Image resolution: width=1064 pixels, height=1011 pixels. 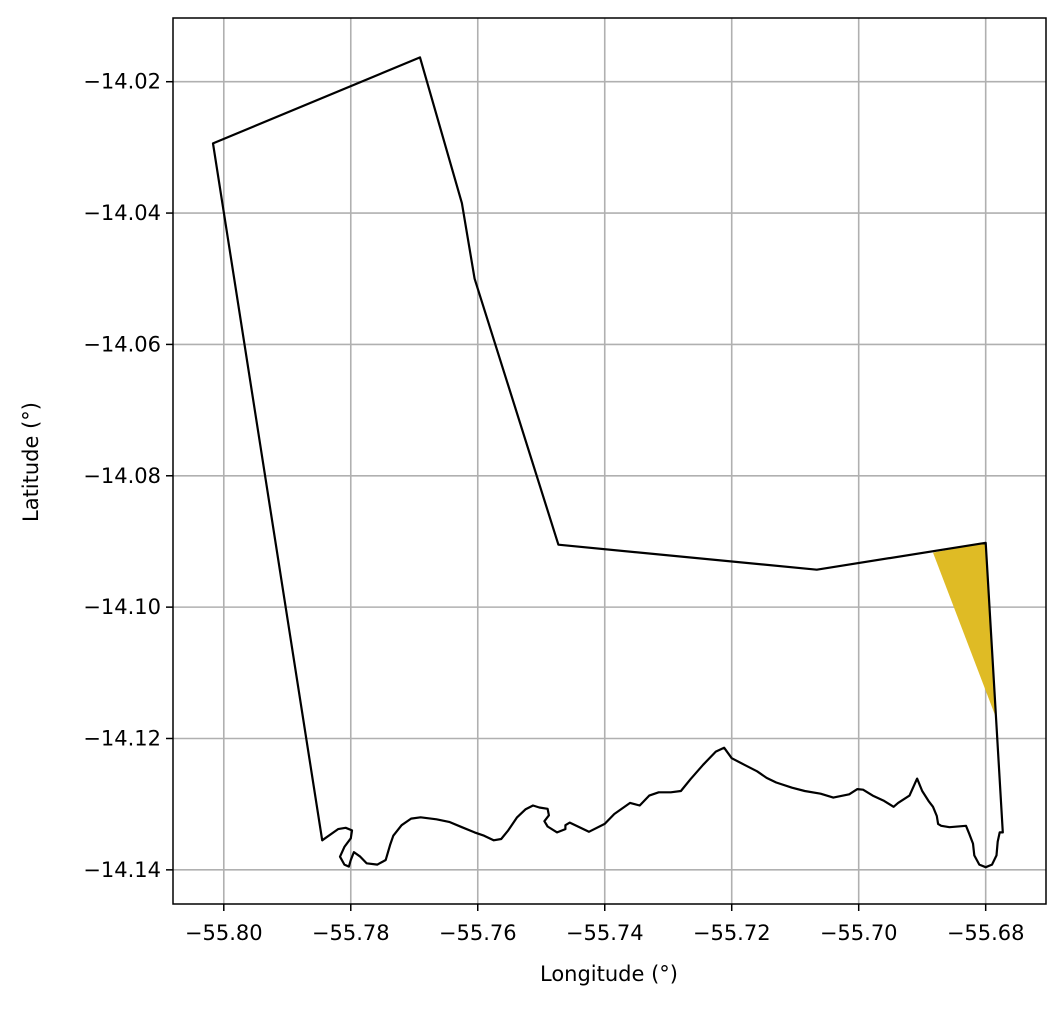 What do you see at coordinates (122, 738) in the screenshot?
I see `y-tick-label: −14.12` at bounding box center [122, 738].